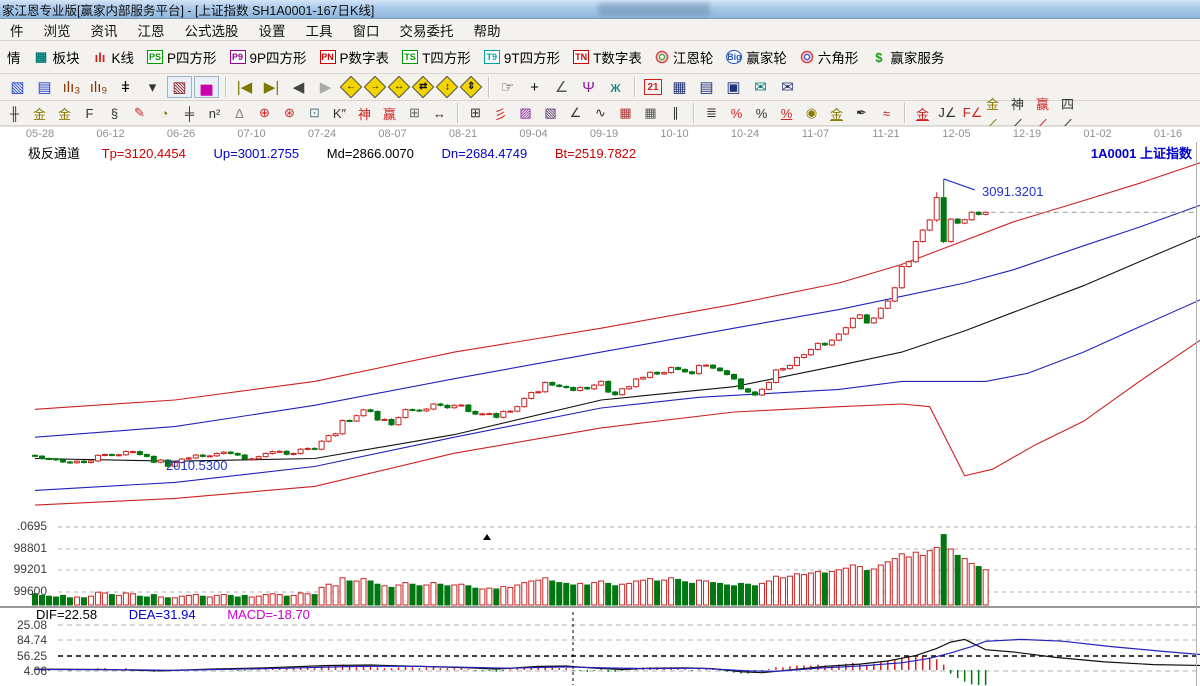 This screenshot has height=686, width=1200. What do you see at coordinates (314, 112) in the screenshot?
I see `square-target-icon: ⊡` at bounding box center [314, 112].